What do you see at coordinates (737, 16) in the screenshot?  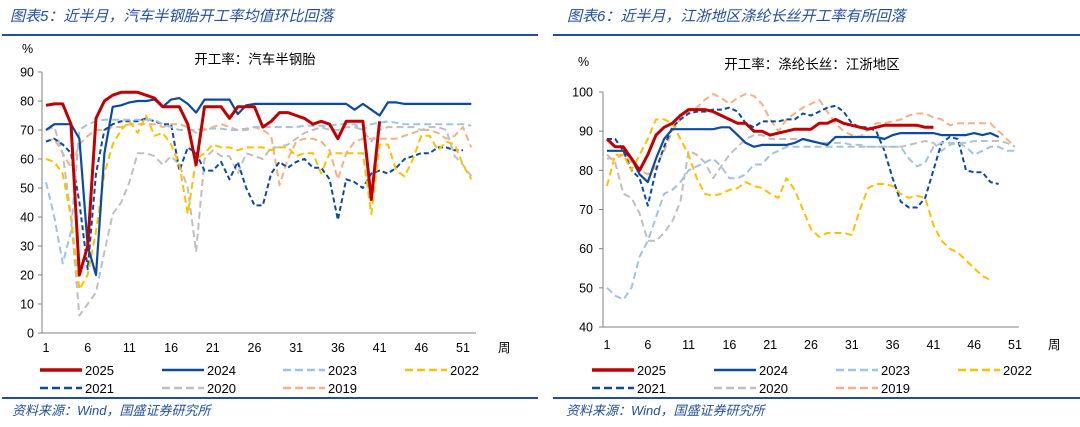 I see `figure-title: 图表6：近半月，江浙地区涤纶长丝开工率有所回落` at bounding box center [737, 16].